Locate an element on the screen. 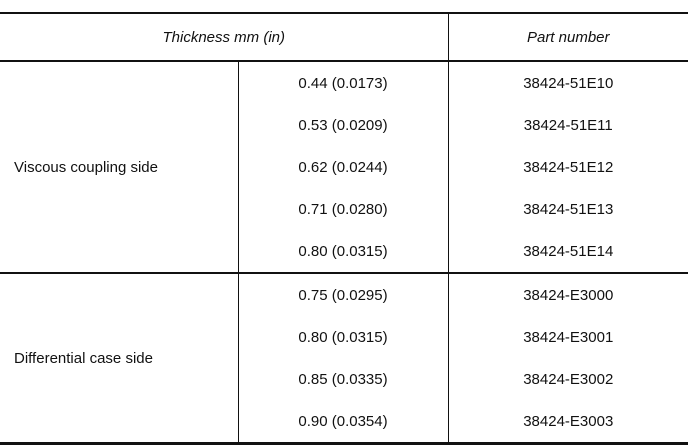 The width and height of the screenshot is (688, 446). thickness-cell: 0.53 (0.0209) is located at coordinates (342, 125).